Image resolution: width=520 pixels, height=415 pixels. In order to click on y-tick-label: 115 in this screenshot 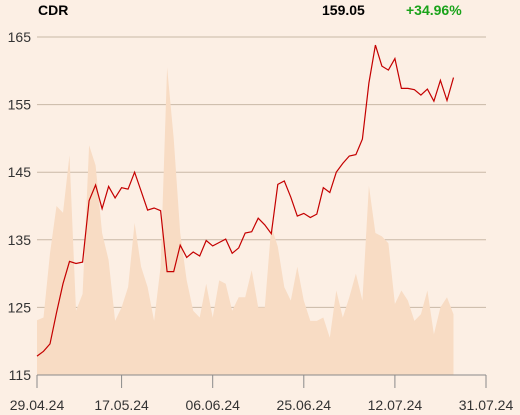, I will do `click(20, 375)`.